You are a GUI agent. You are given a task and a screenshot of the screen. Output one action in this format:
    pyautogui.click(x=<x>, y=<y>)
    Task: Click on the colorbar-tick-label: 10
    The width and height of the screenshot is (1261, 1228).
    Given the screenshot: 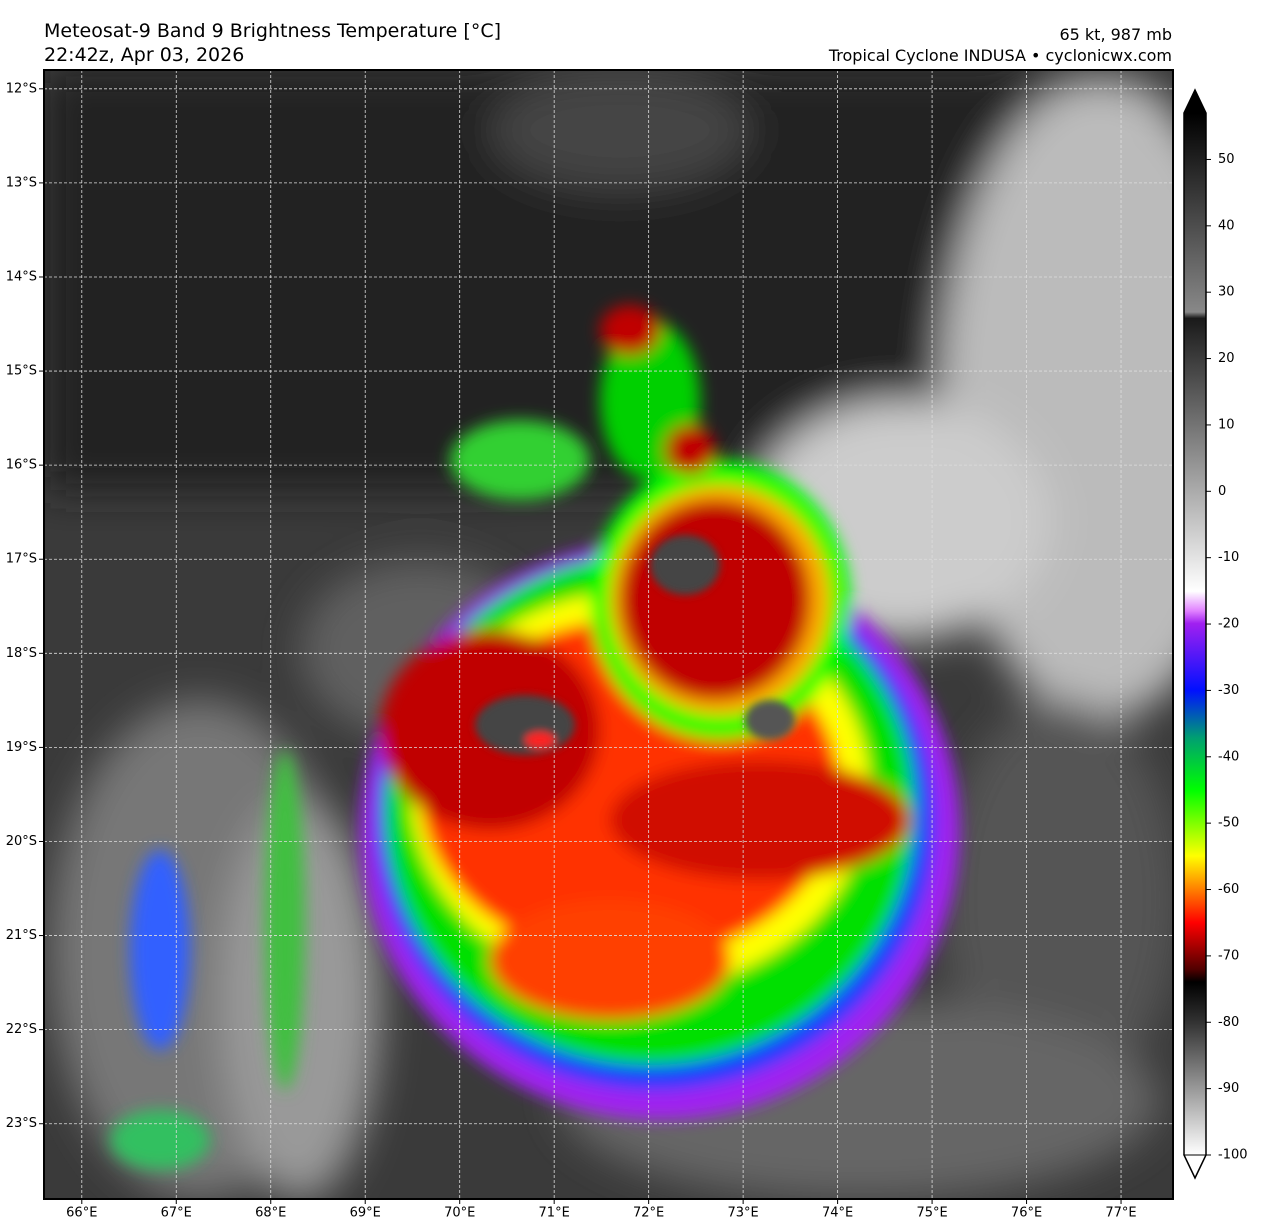 What is the action you would take?
    pyautogui.click(x=1226, y=424)
    